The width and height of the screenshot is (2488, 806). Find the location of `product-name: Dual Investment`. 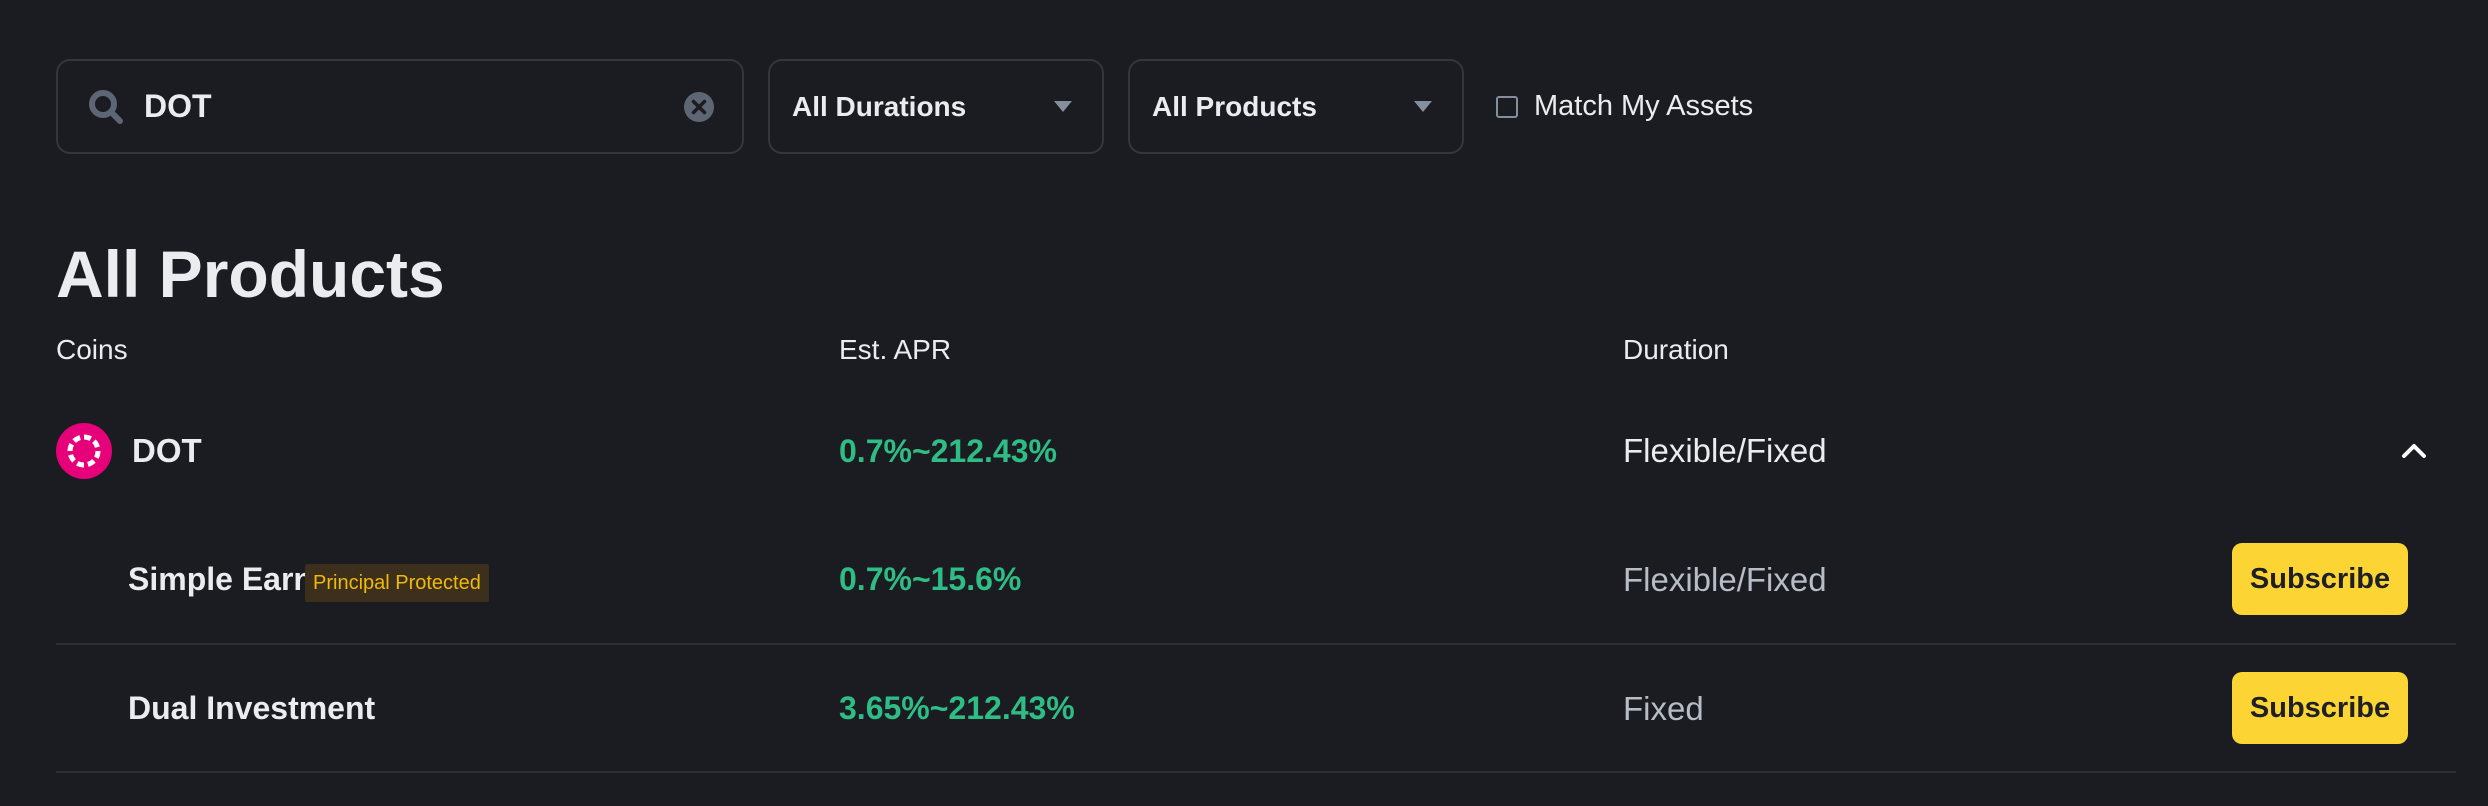

product-name: Dual Investment is located at coordinates (252, 708).